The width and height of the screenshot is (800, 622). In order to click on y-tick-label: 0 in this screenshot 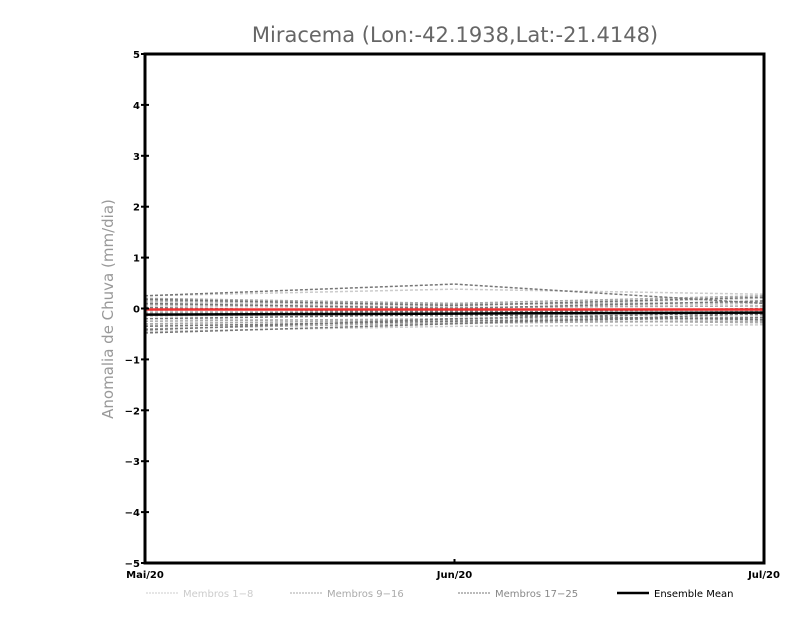, I will do `click(136, 310)`.